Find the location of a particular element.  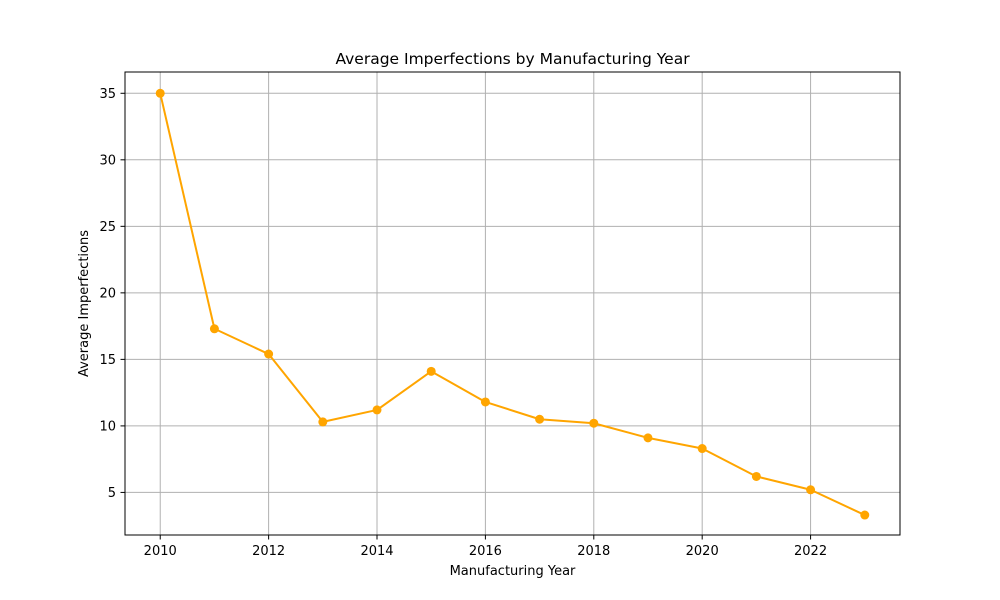

y-tick-label: 10 is located at coordinates (107, 426).